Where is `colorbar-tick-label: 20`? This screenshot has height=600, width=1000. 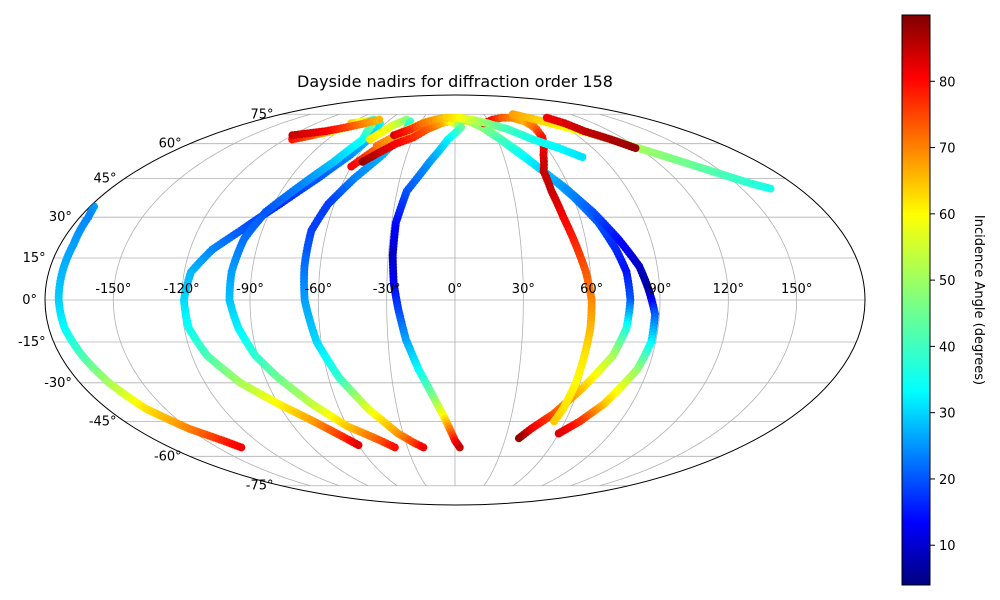
colorbar-tick-label: 20 is located at coordinates (947, 480).